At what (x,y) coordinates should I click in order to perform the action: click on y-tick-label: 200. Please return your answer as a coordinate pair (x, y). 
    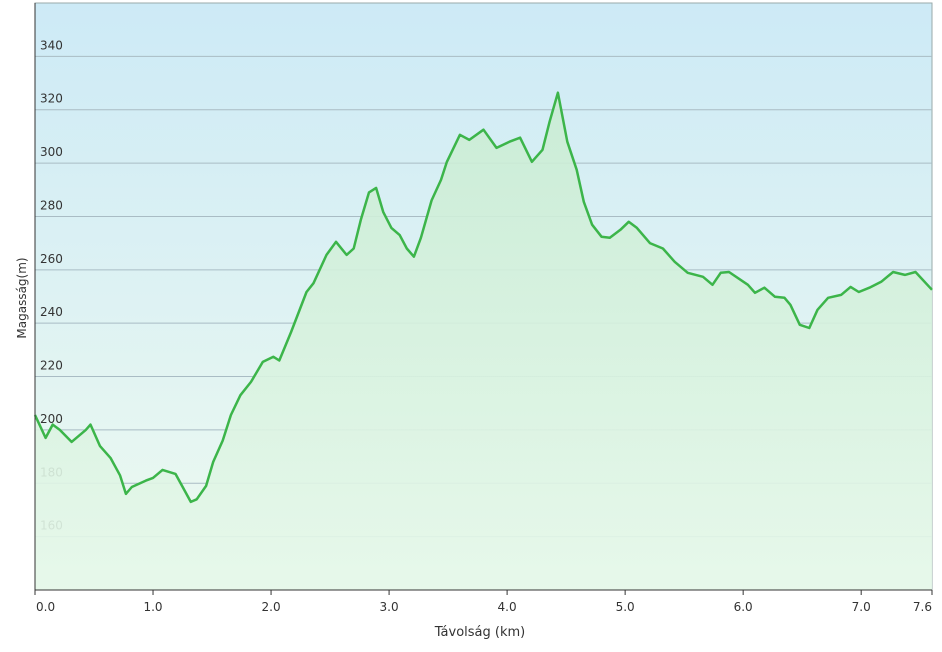
    Looking at the image, I should click on (51, 419).